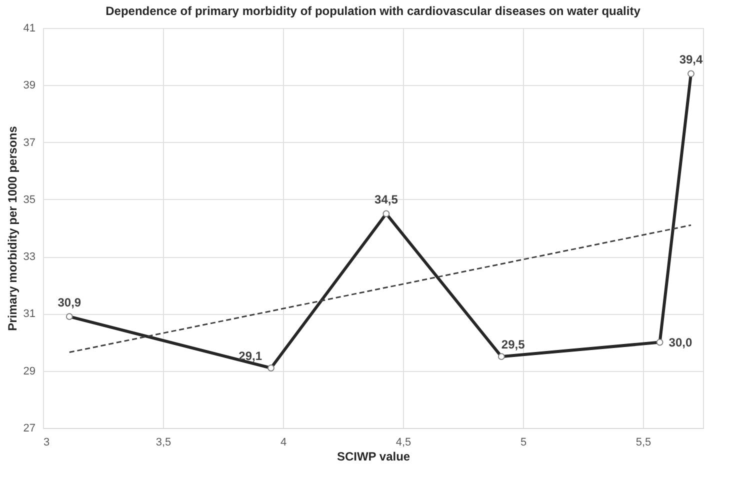  I want to click on x-axis-title: SCIWP value, so click(373, 457).